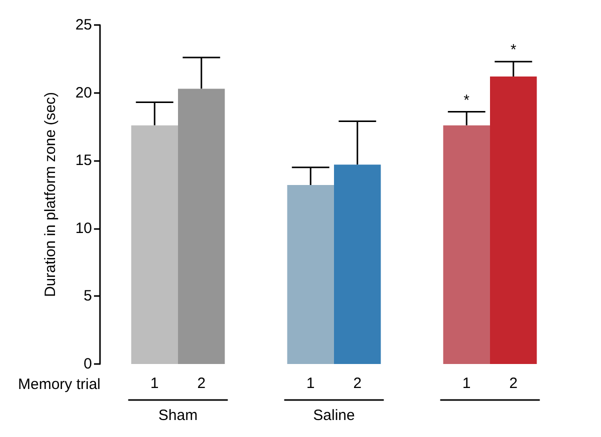  Describe the element at coordinates (50, 195) in the screenshot. I see `y-axis-title: Duration in platform zone (sec)` at that location.